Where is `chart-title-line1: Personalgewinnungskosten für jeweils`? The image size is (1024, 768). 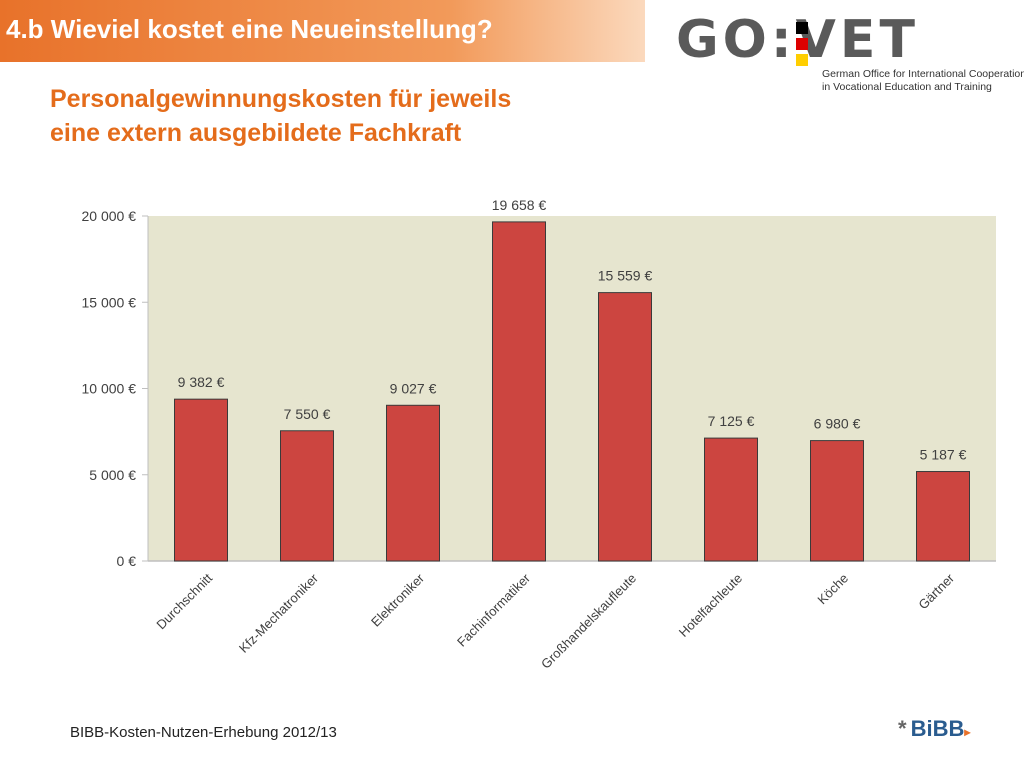
chart-title-line1: Personalgewinnungskosten für jeweils is located at coordinates (281, 99).